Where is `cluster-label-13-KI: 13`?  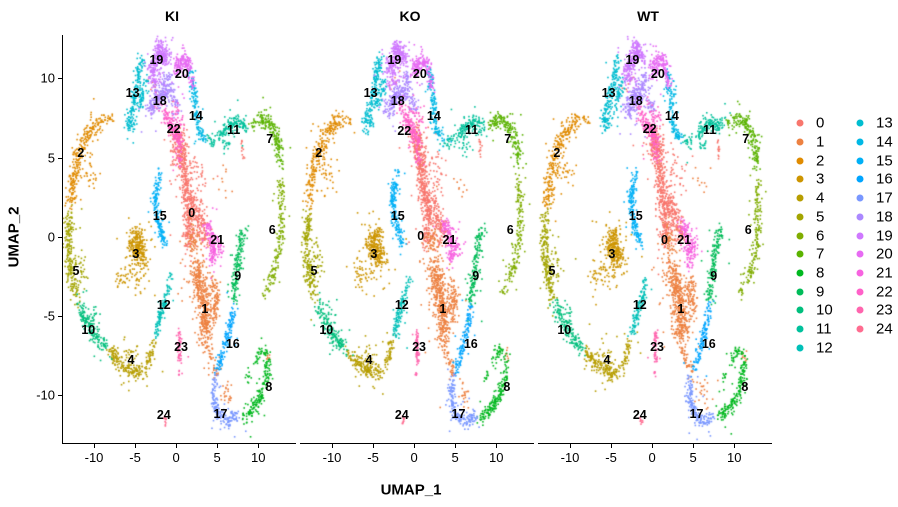
cluster-label-13-KI: 13 is located at coordinates (132, 92).